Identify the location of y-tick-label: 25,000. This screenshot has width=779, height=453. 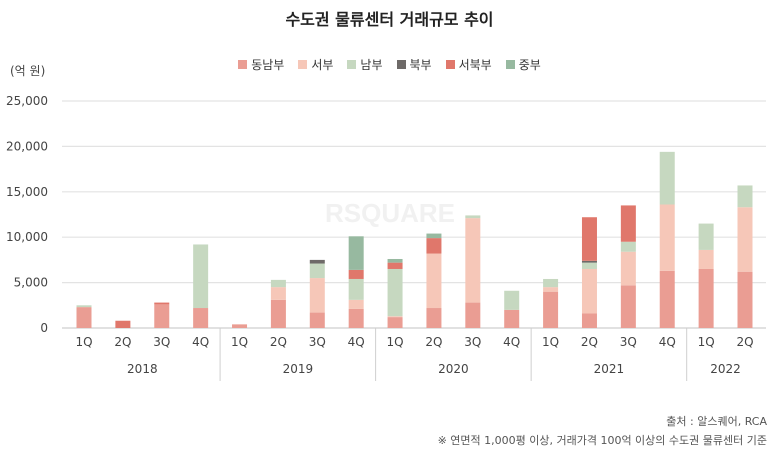
(27, 101).